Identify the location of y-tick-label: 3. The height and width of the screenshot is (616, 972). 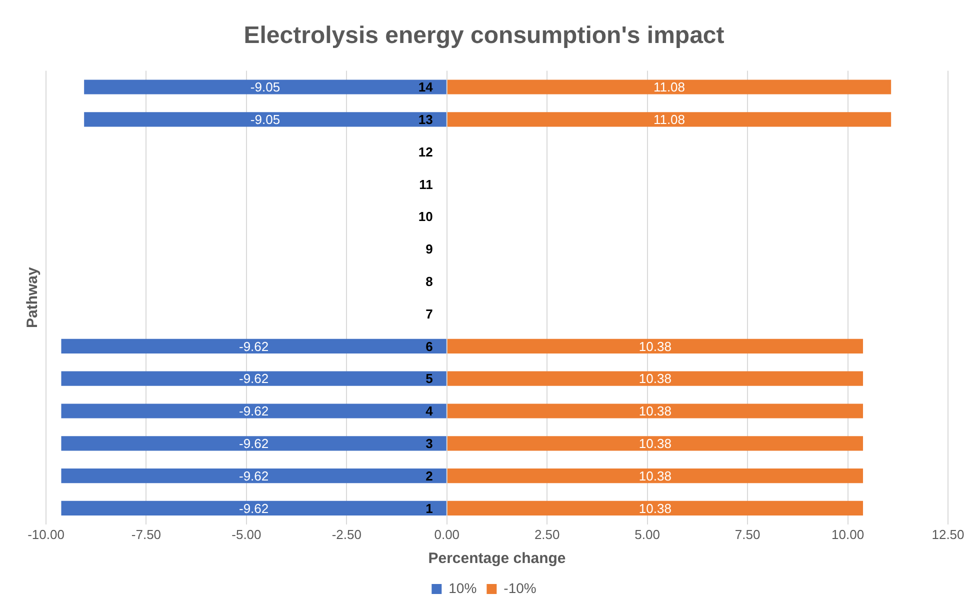
(429, 443).